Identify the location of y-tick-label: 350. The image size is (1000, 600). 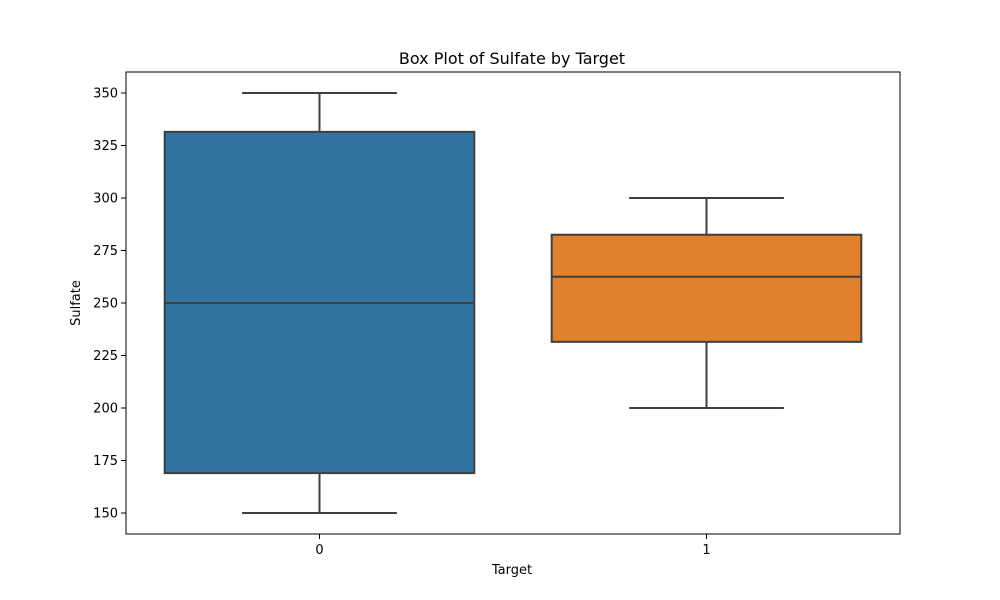
(105, 94).